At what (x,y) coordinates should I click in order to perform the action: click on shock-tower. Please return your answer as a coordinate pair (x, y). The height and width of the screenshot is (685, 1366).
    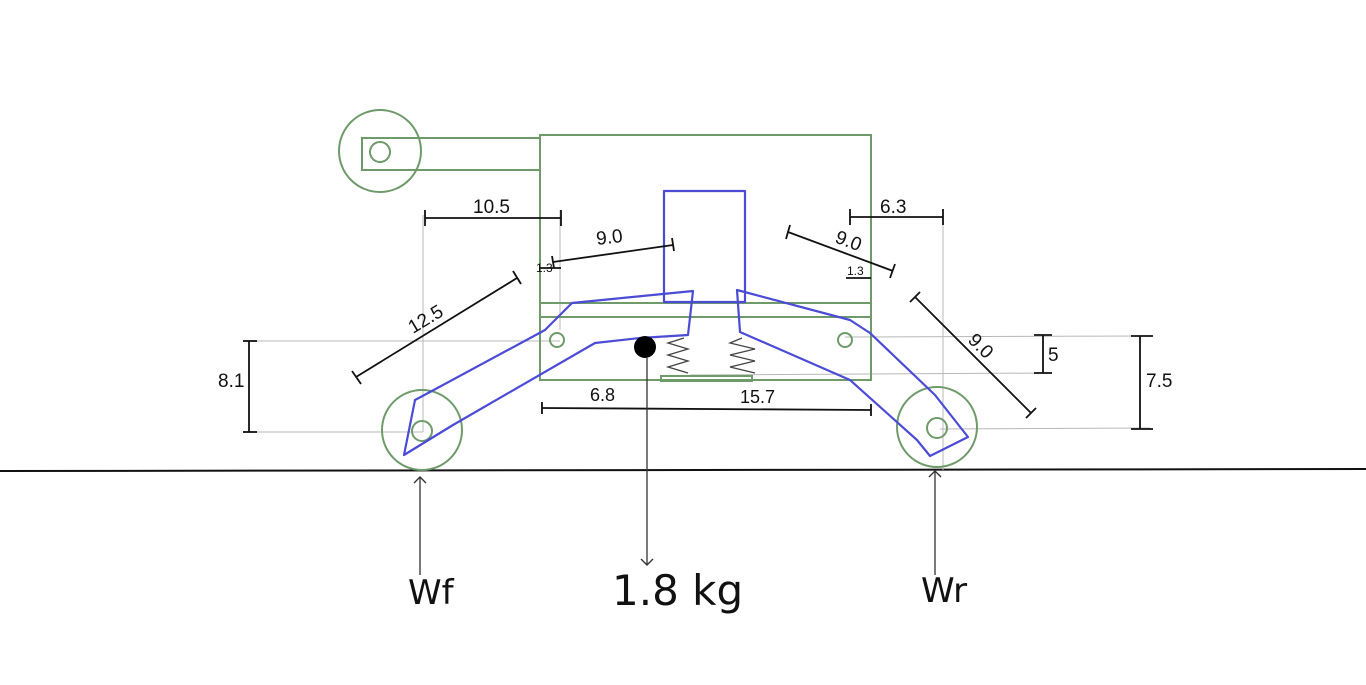
    Looking at the image, I should click on (704, 246).